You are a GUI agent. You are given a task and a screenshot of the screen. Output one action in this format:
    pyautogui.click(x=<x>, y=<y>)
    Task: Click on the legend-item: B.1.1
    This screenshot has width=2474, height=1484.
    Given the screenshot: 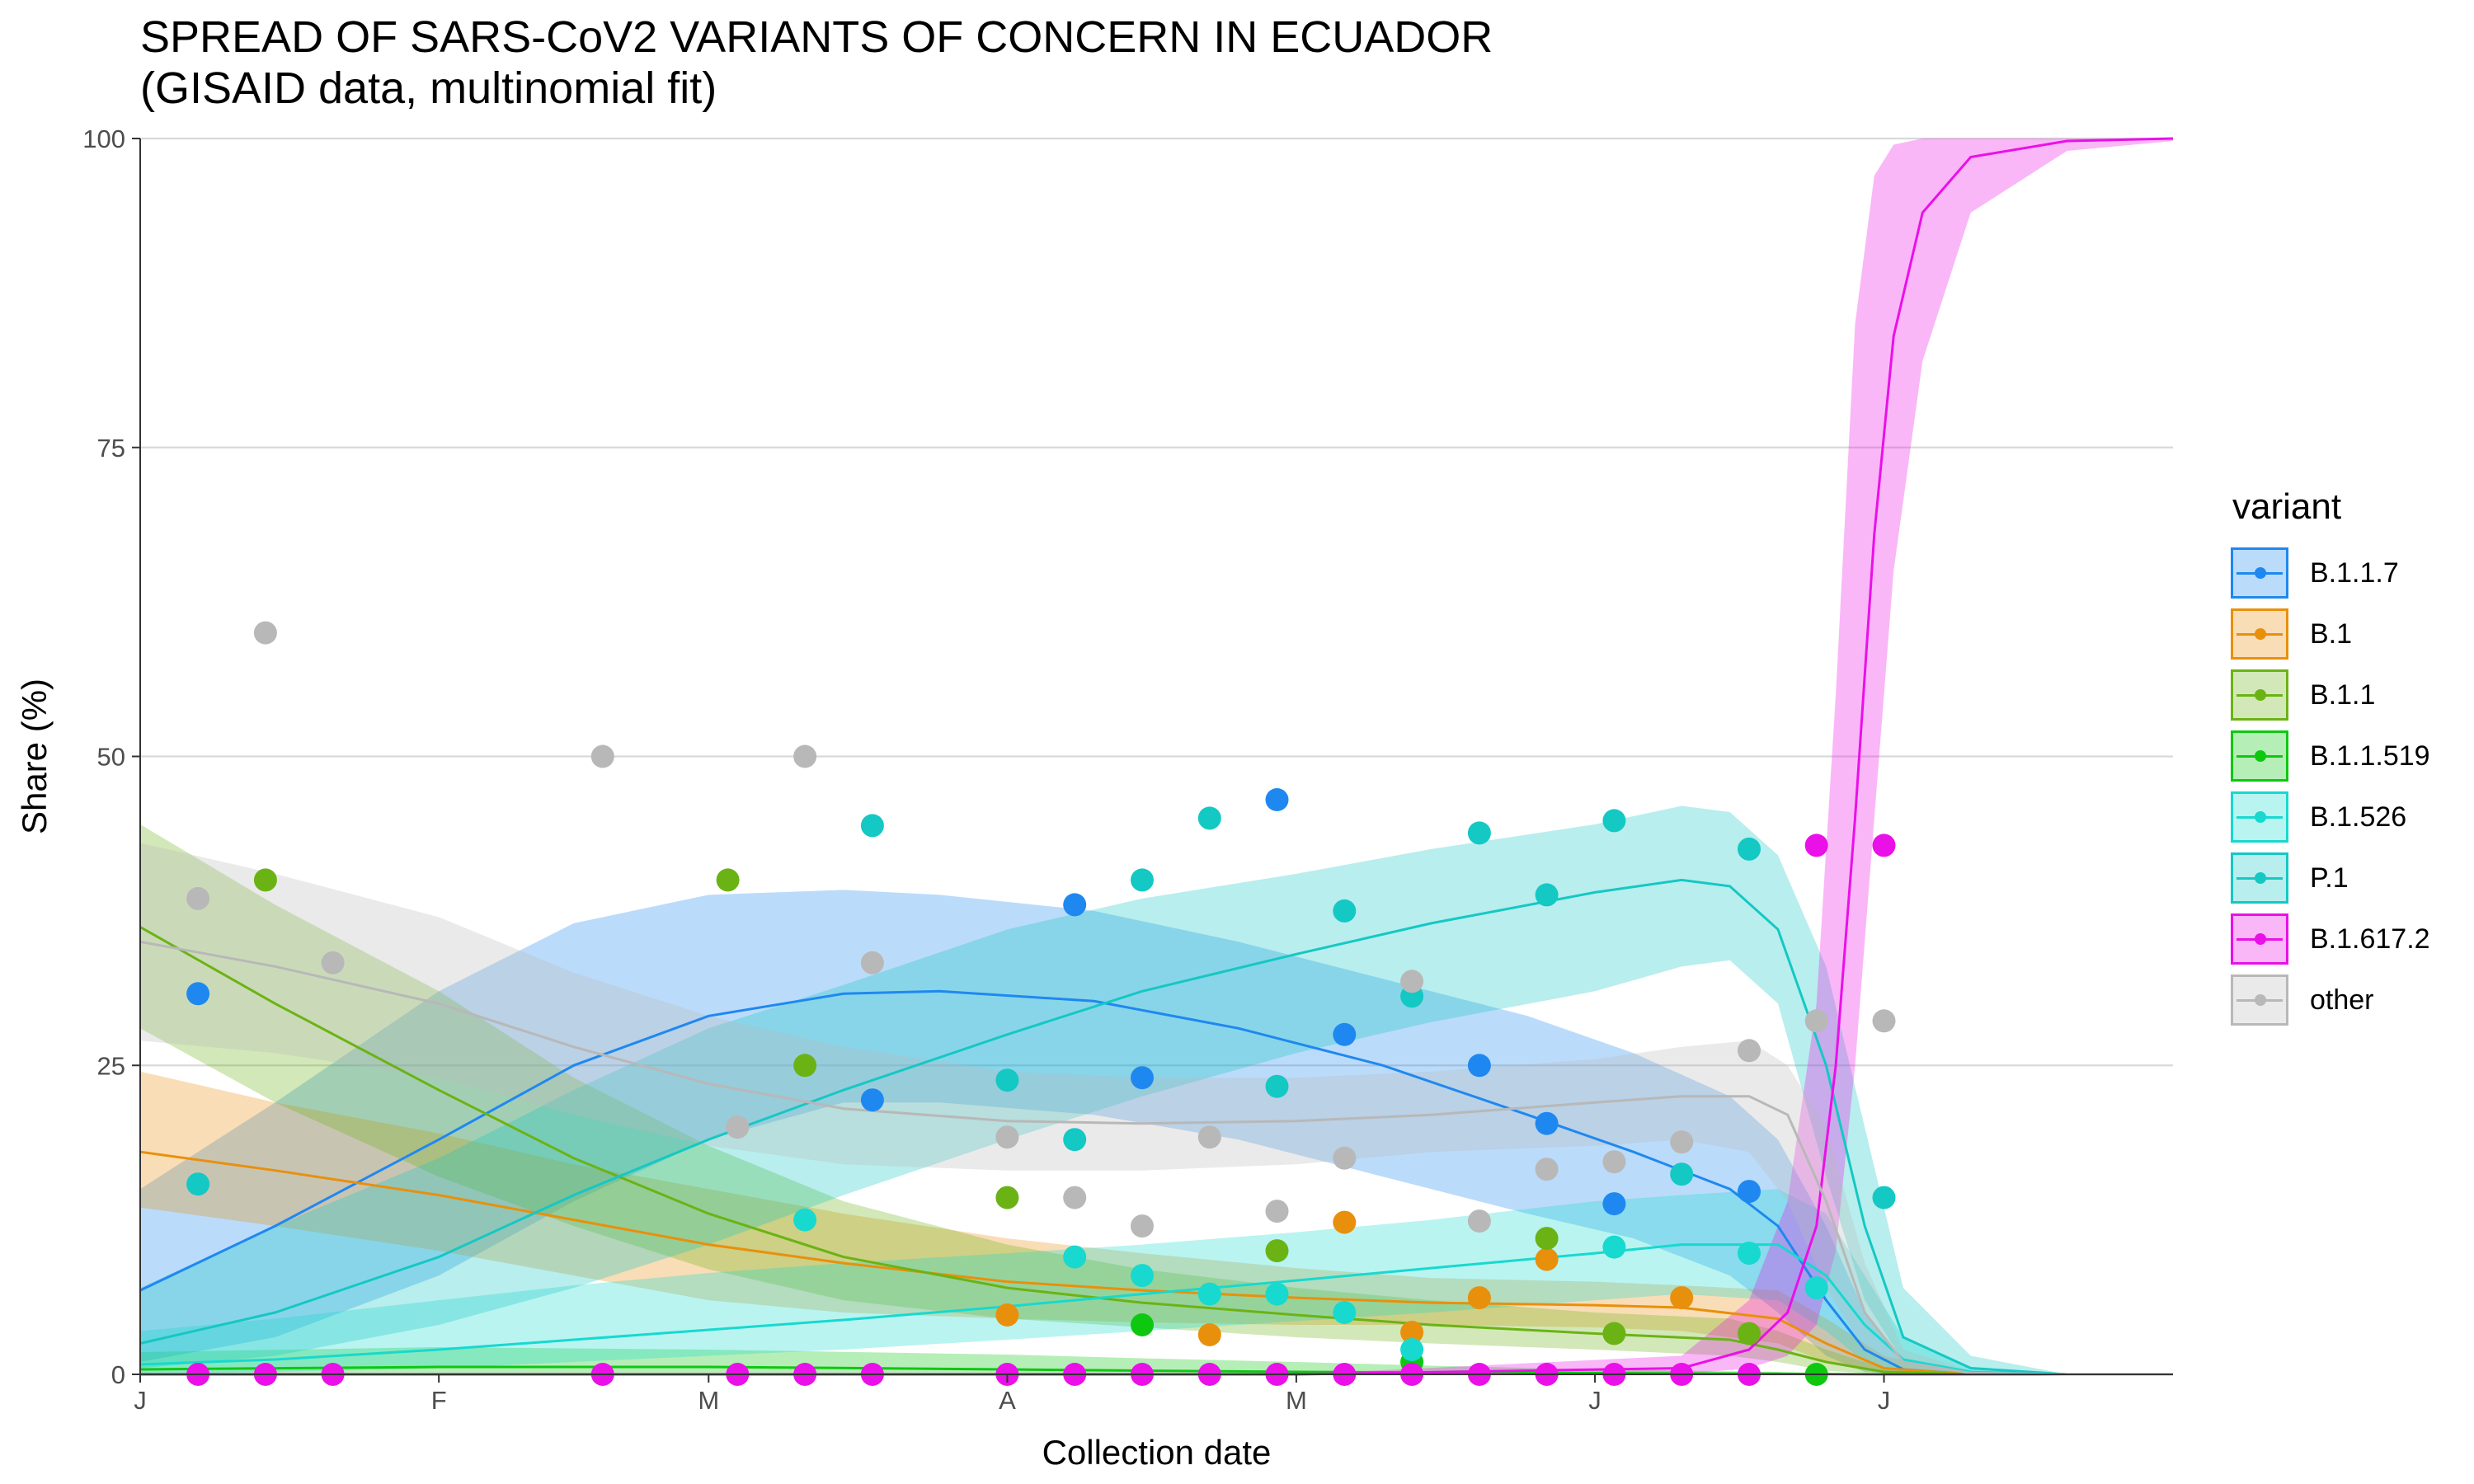 What is the action you would take?
    pyautogui.click(x=2330, y=695)
    